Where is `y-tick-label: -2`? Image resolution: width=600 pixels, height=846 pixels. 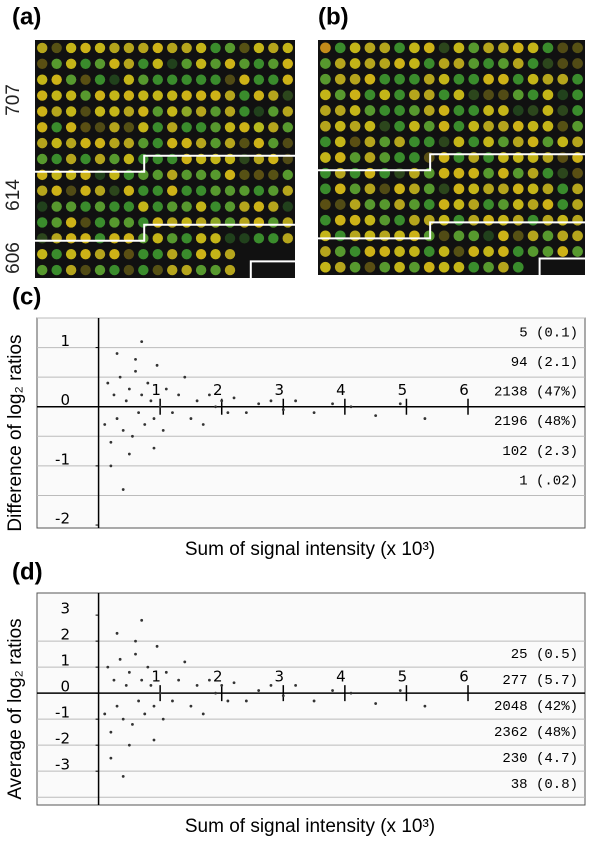
y-tick-label: -2 is located at coordinates (62, 519).